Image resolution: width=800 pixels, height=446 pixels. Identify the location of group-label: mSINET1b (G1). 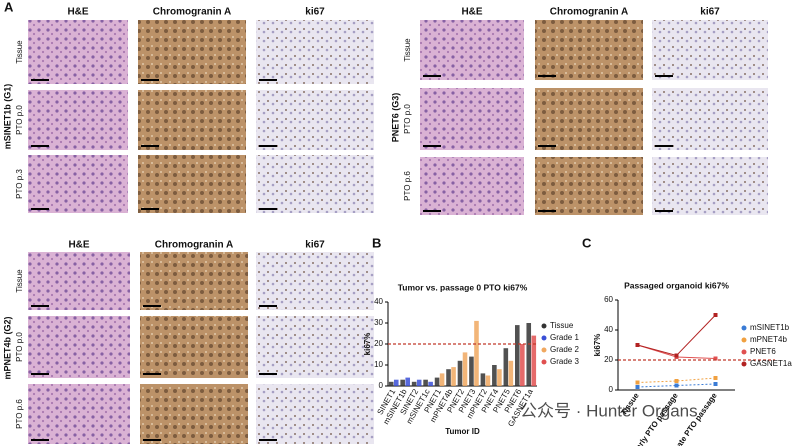
(7, 117).